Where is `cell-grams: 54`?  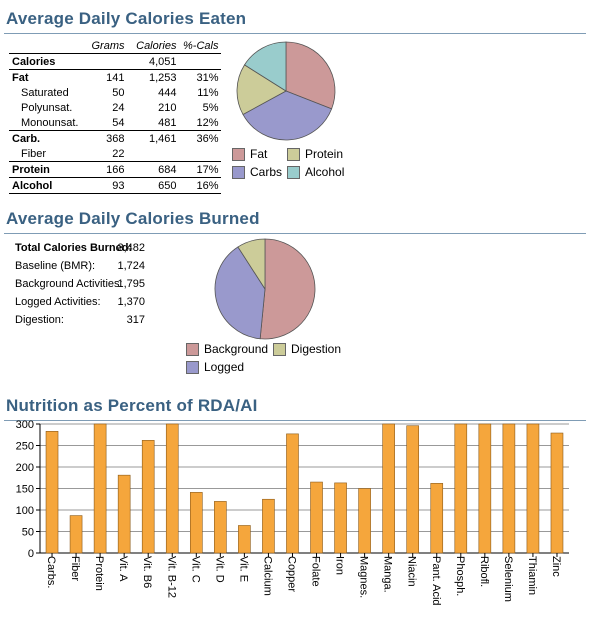
cell-grams: 54 is located at coordinates (104, 123).